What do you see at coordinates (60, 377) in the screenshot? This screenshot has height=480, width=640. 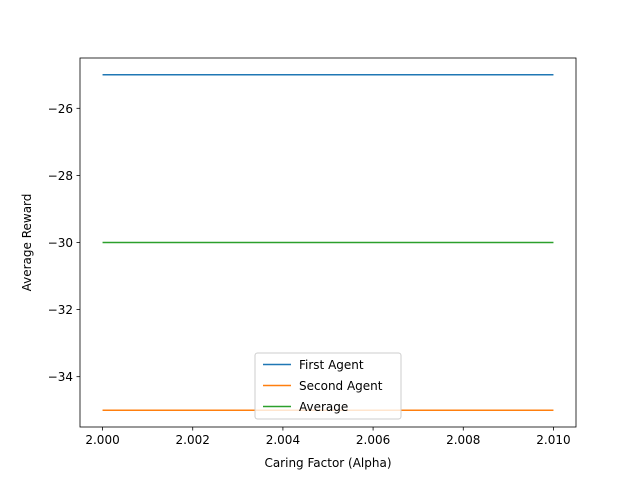 I see `y-tick-label: −34` at bounding box center [60, 377].